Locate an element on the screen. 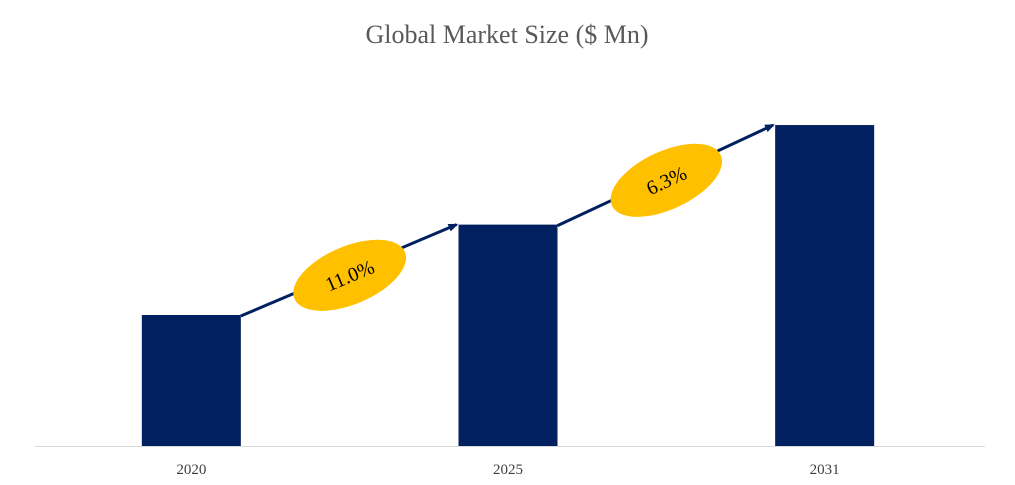 This screenshot has height=485, width=1015. cagr-bubble: 6.3% is located at coordinates (666, 180).